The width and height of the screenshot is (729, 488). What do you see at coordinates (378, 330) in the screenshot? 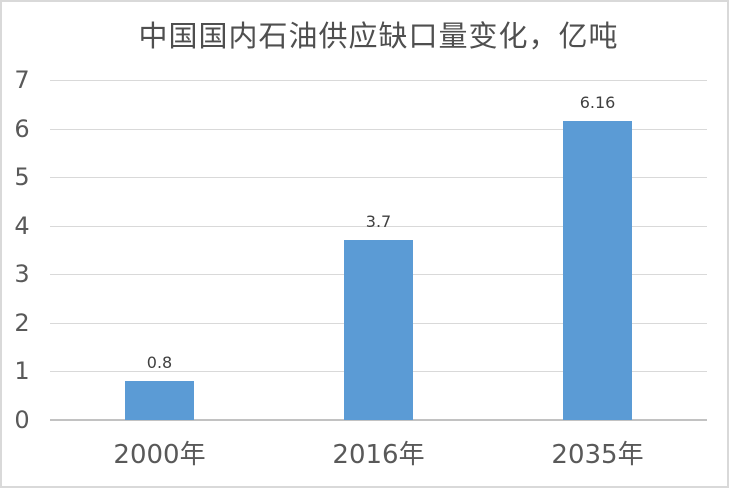
I see `bar-2016年` at bounding box center [378, 330].